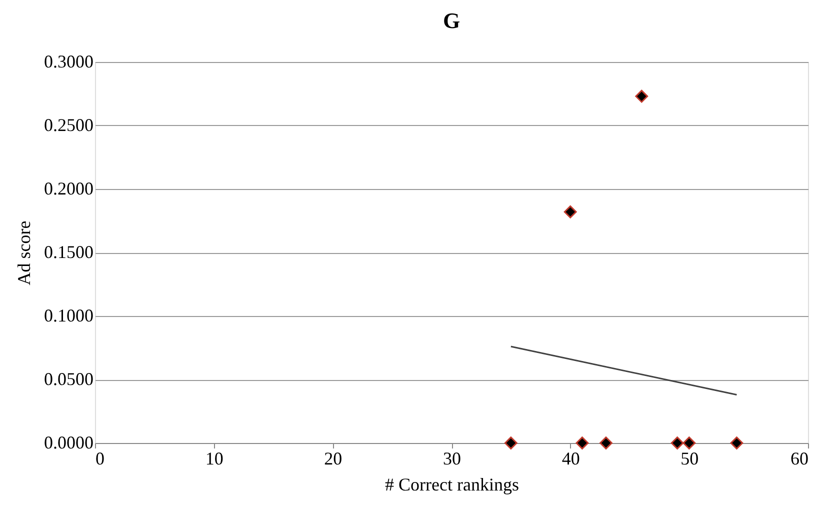  Describe the element at coordinates (100, 458) in the screenshot. I see `x-tick-label: 0` at that location.